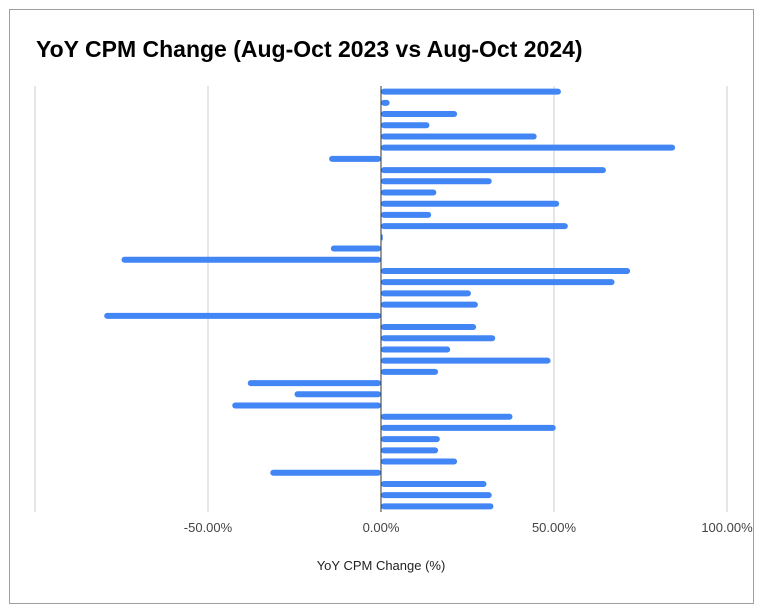 The width and height of the screenshot is (763, 612). Describe the element at coordinates (208, 527) in the screenshot. I see `x-tick-label: -50.00%` at that location.